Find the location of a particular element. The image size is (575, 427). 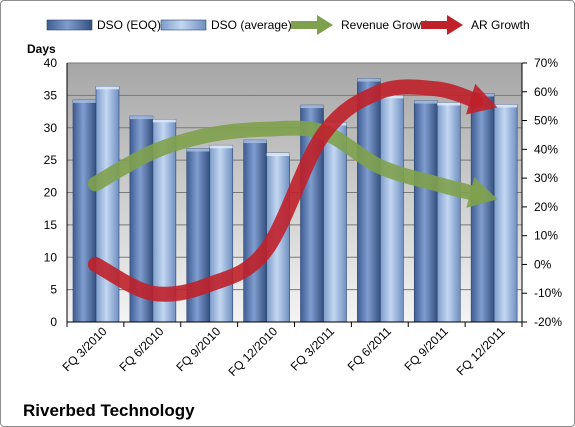

y2-tick-label: 70% is located at coordinates (546, 63).